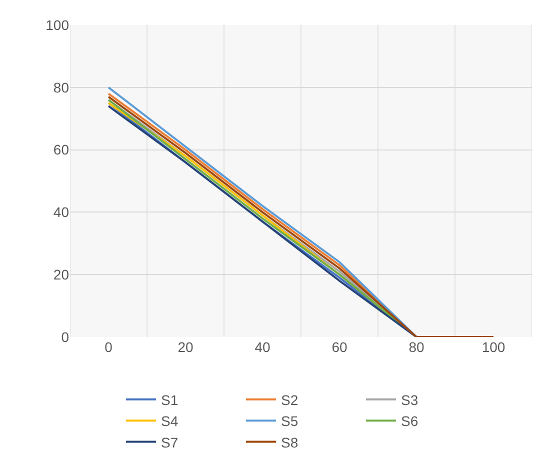 This screenshot has height=470, width=557. Describe the element at coordinates (409, 400) in the screenshot. I see `legend-label: S3` at that location.